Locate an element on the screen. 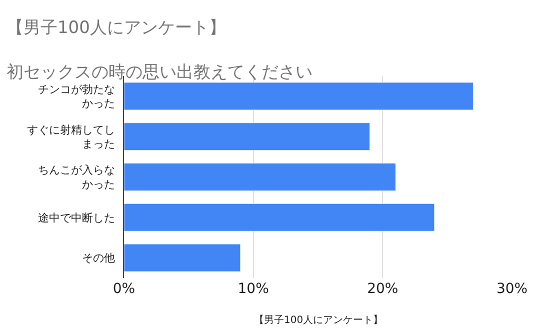 This screenshot has height=328, width=540. y-tick-label: チンコが勃たなかった is located at coordinates (76, 96).